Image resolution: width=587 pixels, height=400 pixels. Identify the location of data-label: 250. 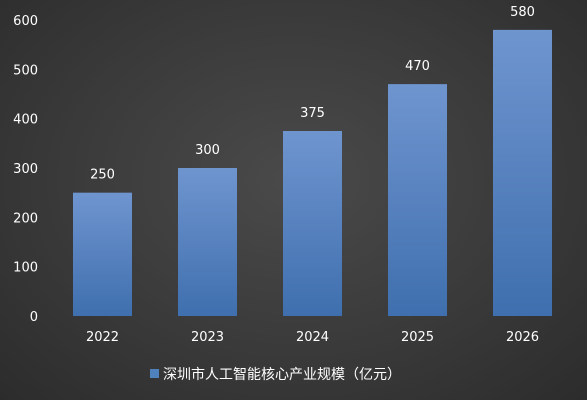
(102, 175).